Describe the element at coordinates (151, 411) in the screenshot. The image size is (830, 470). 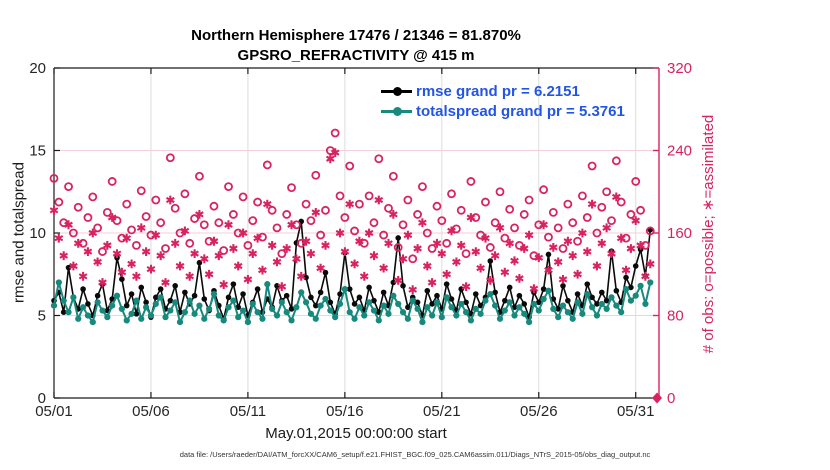
I see `x-tick-label: 05/06` at that location.